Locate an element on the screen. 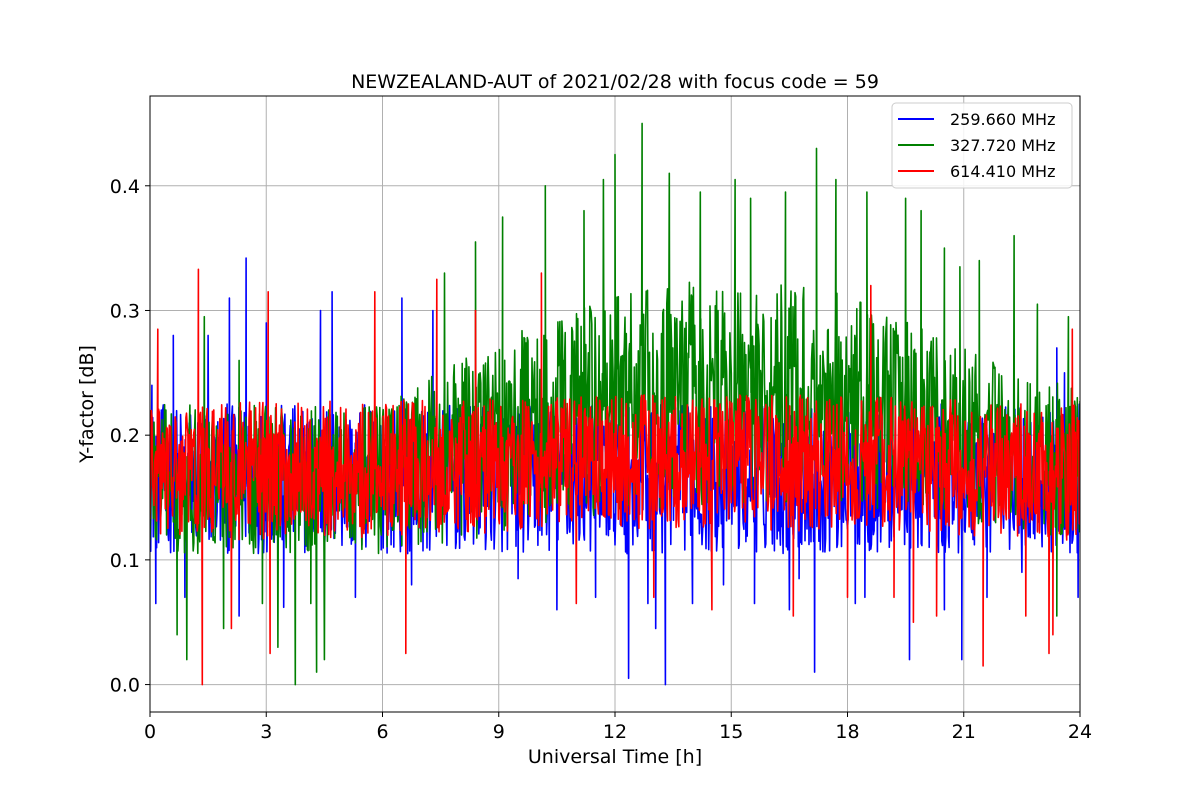 The height and width of the screenshot is (800, 1200). legend-label: 259.660 MHz is located at coordinates (1002, 119).